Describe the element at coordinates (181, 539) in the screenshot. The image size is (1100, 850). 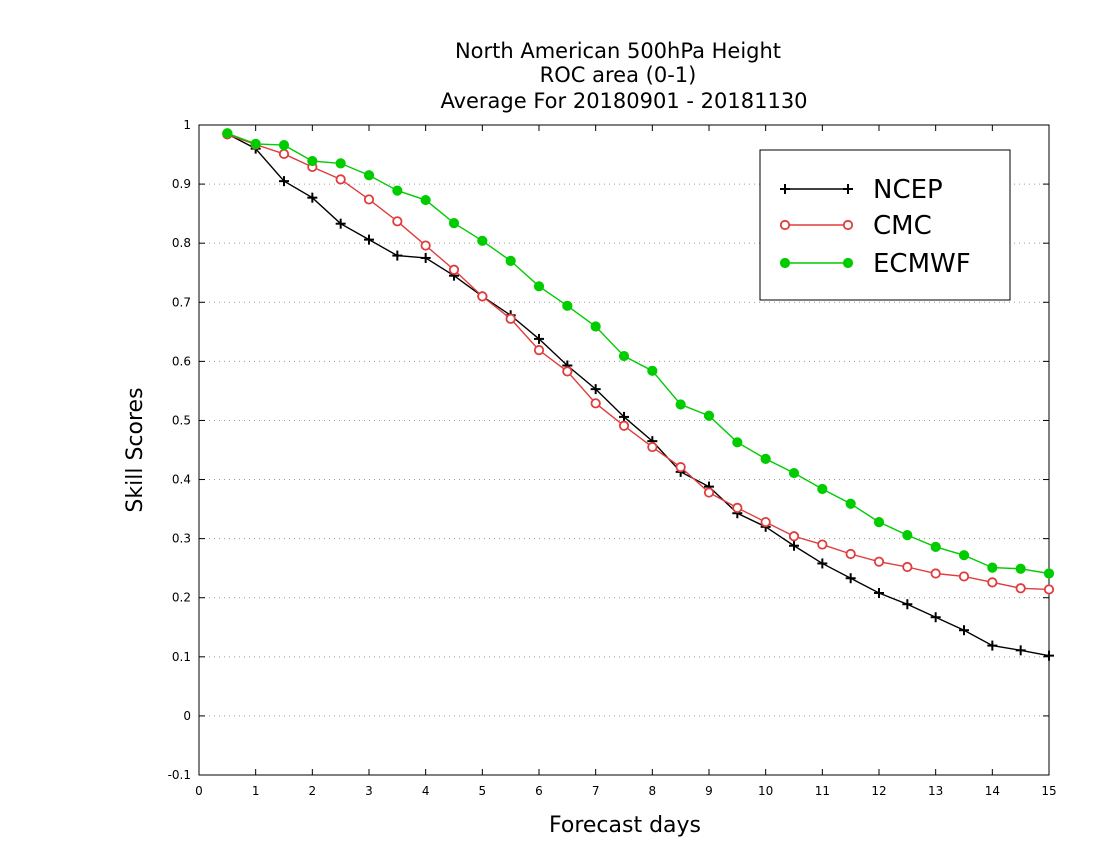
I see `y-tick-label: 0.3` at that location.